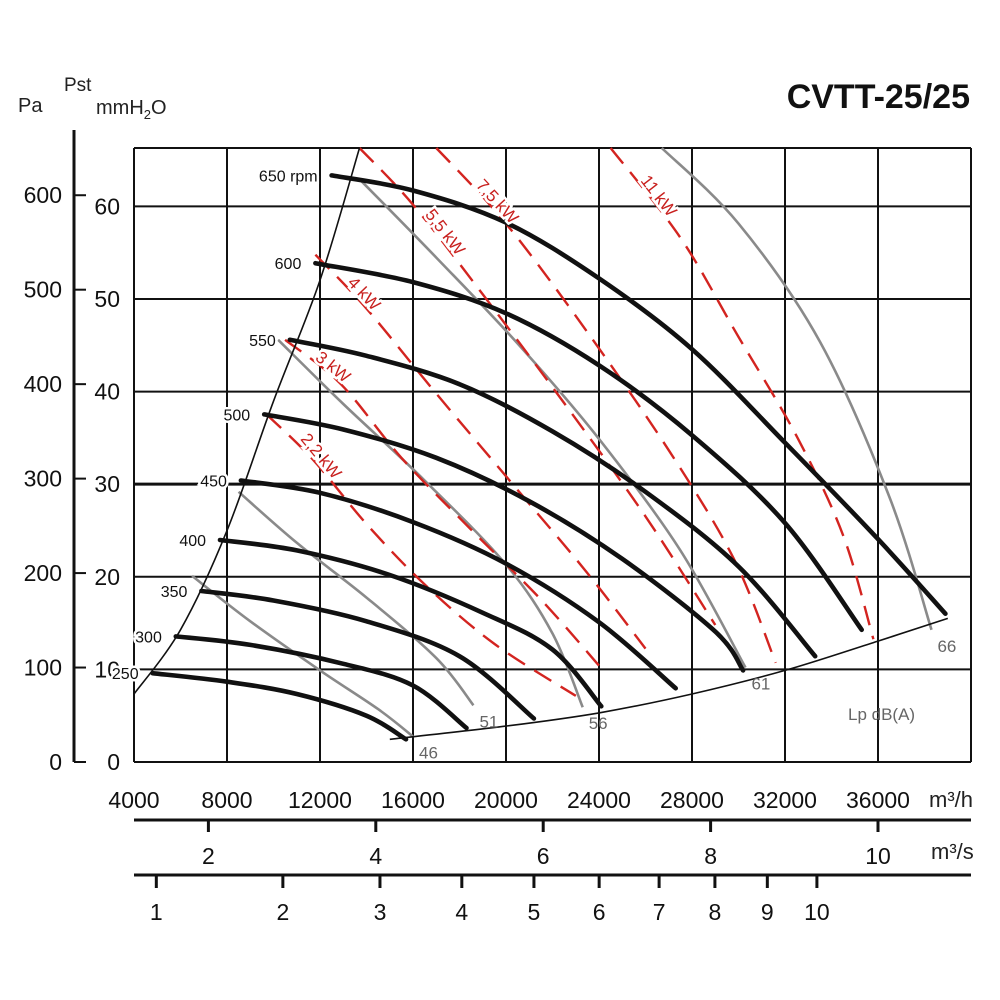 The width and height of the screenshot is (1000, 1000). Describe the element at coordinates (282, 912) in the screenshot. I see `bottom-tick-label: 2` at that location.